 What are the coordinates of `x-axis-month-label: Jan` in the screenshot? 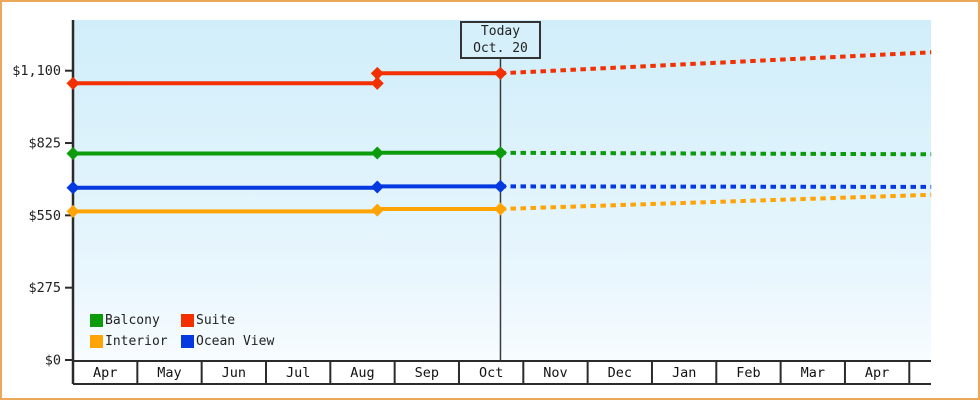 It's located at (684, 373).